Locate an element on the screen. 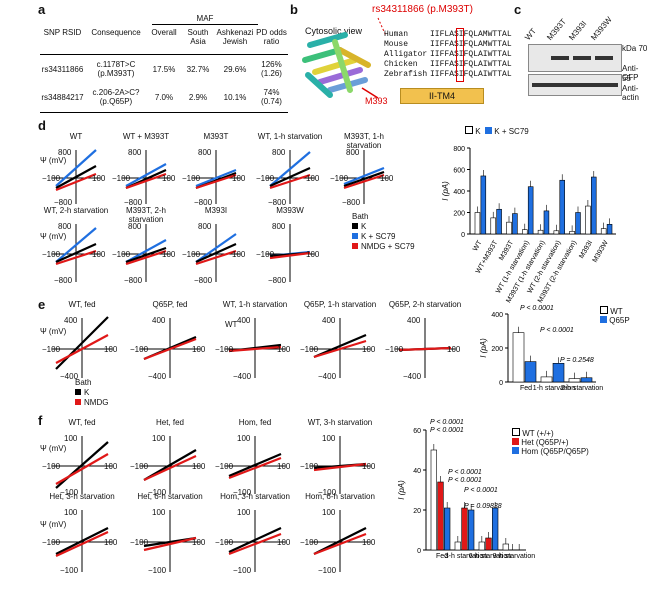 The image size is (650, 589). iv-plot-title: Hom, 3-h starvation is located at coordinates (255, 496).